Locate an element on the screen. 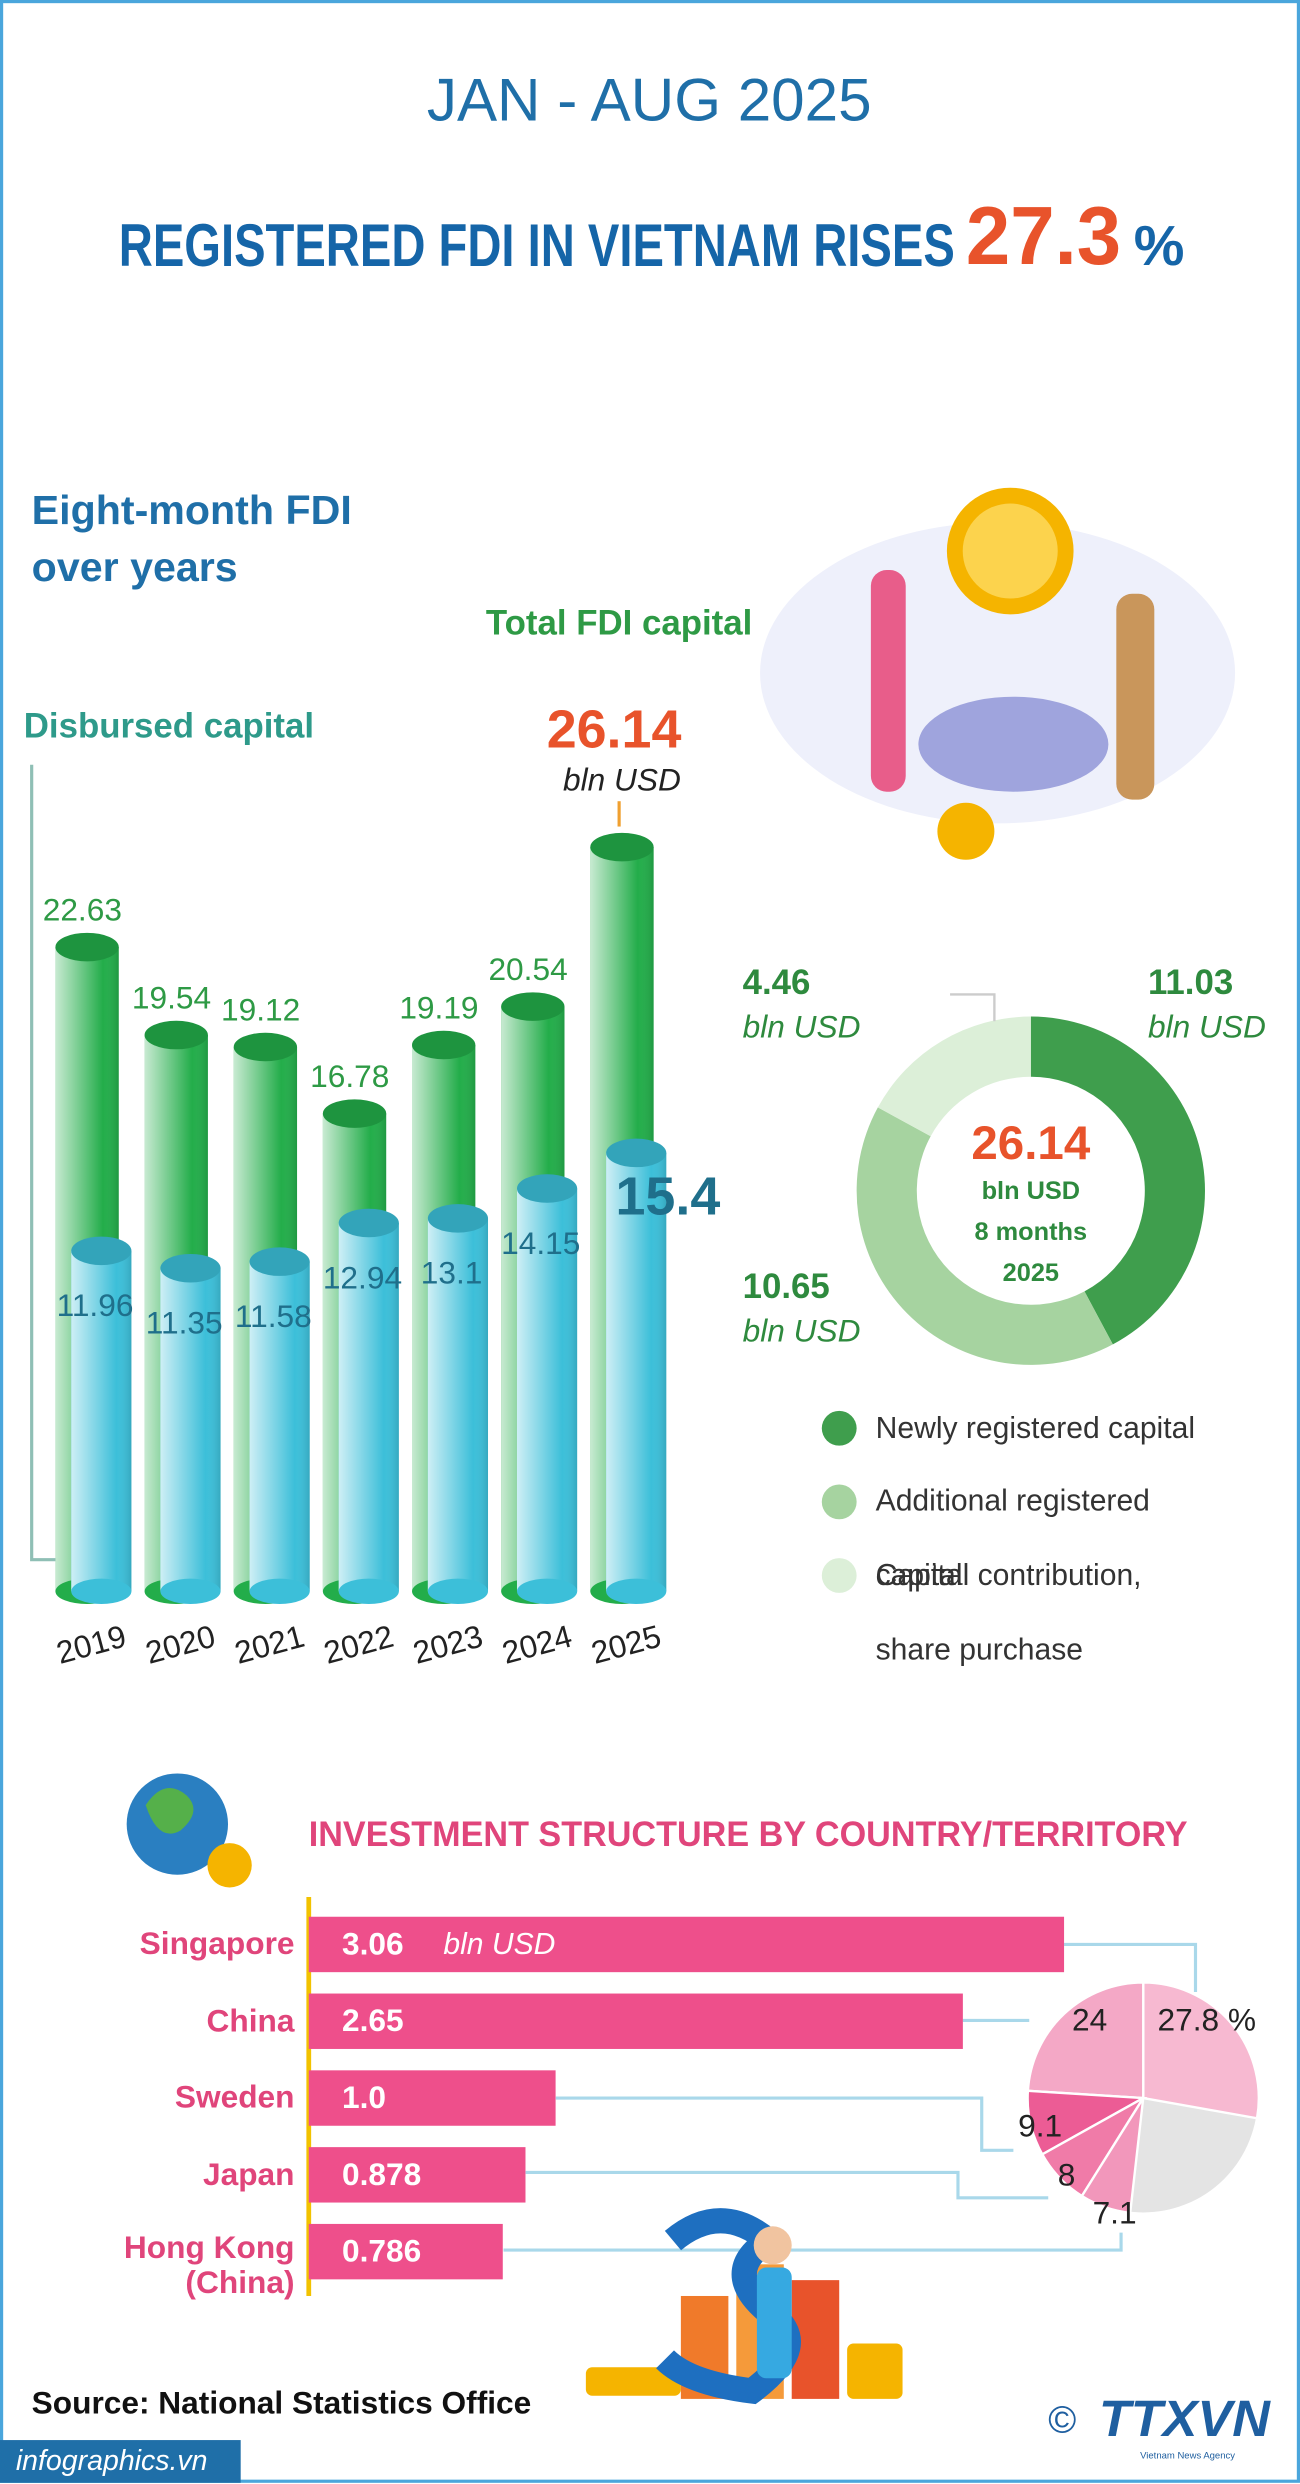 This screenshot has height=2484, width=1300. x-tick-label: 2024 is located at coordinates (536, 1644).